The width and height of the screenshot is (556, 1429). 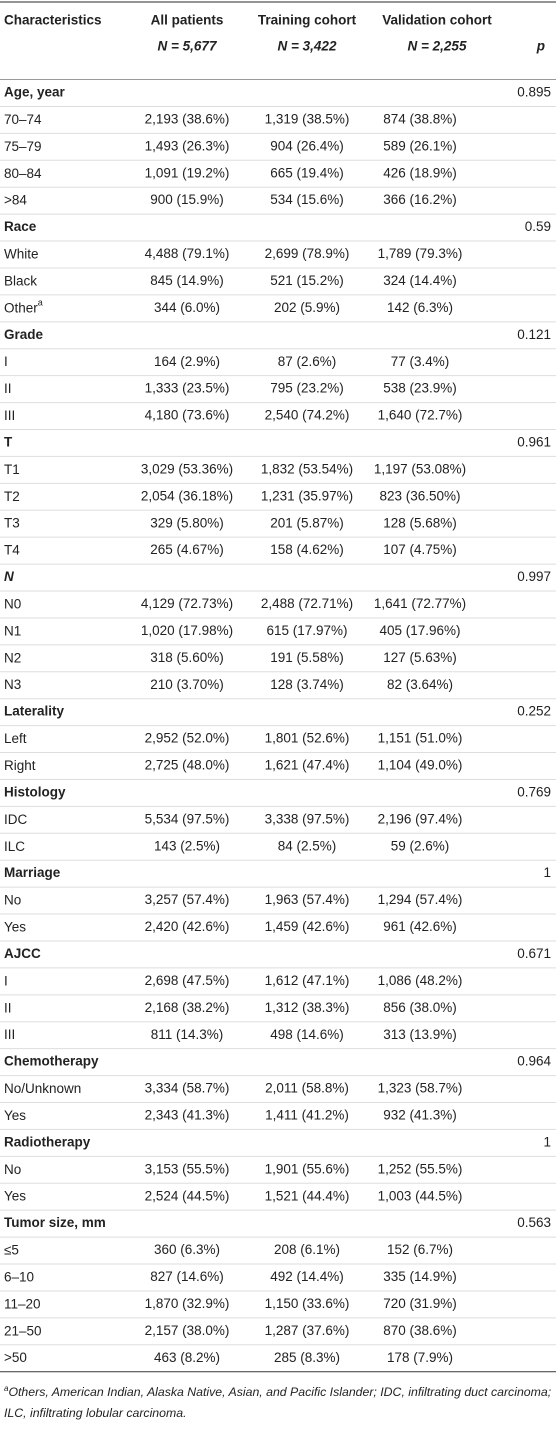 What do you see at coordinates (187, 1115) in the screenshot?
I see `cell: 2,343 (41.3%)` at bounding box center [187, 1115].